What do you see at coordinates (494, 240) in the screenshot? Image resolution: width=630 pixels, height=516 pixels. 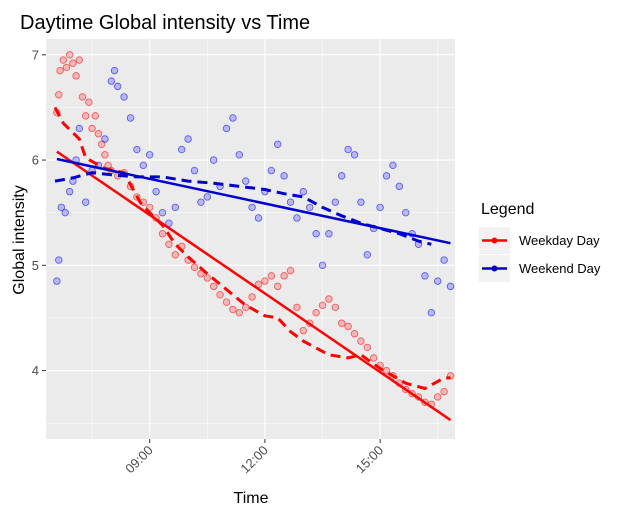 I see `legend-point-weekday` at bounding box center [494, 240].